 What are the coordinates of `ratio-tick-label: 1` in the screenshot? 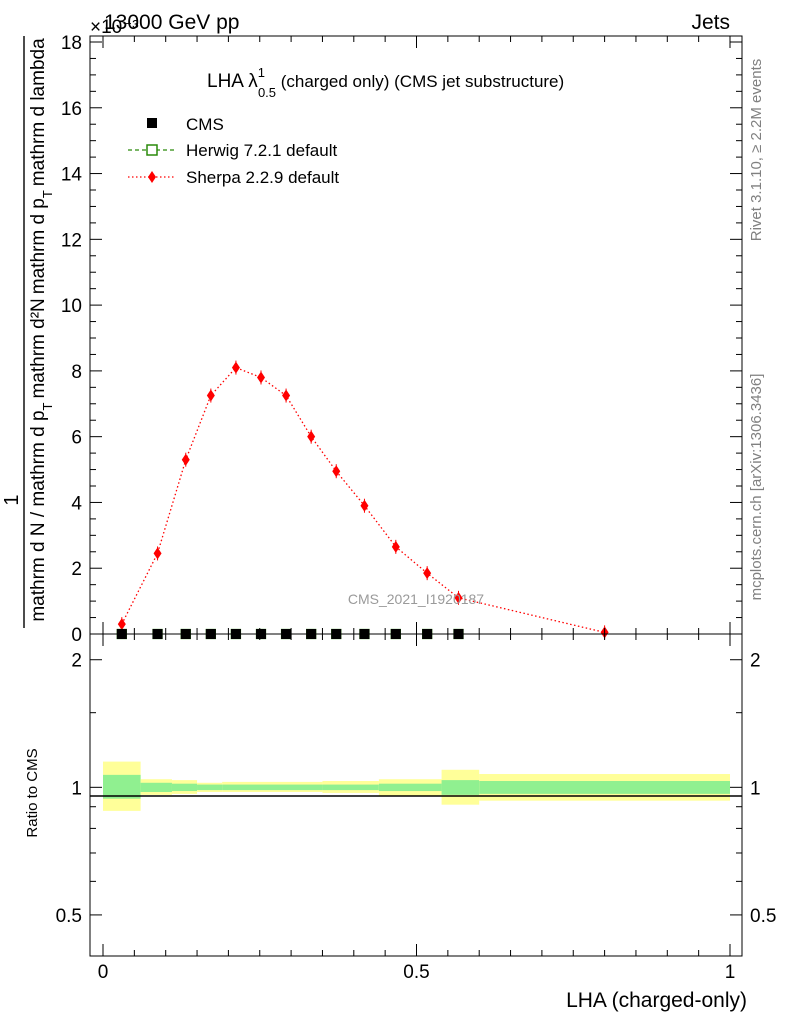 It's located at (76, 788).